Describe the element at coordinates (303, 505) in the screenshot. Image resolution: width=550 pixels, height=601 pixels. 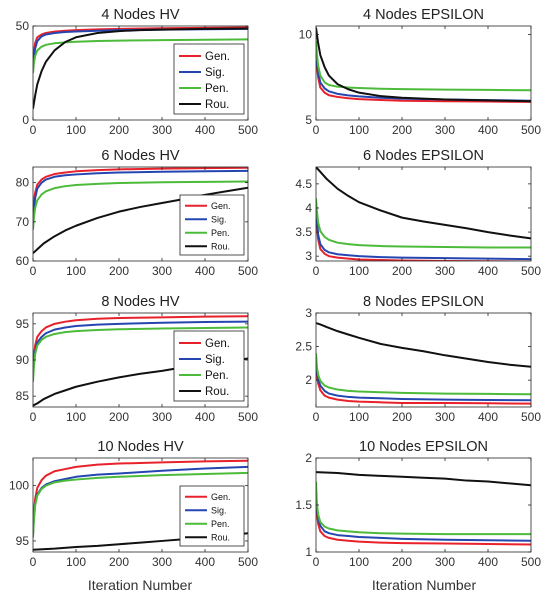
I see `y-tick-label: 1.5` at that location.